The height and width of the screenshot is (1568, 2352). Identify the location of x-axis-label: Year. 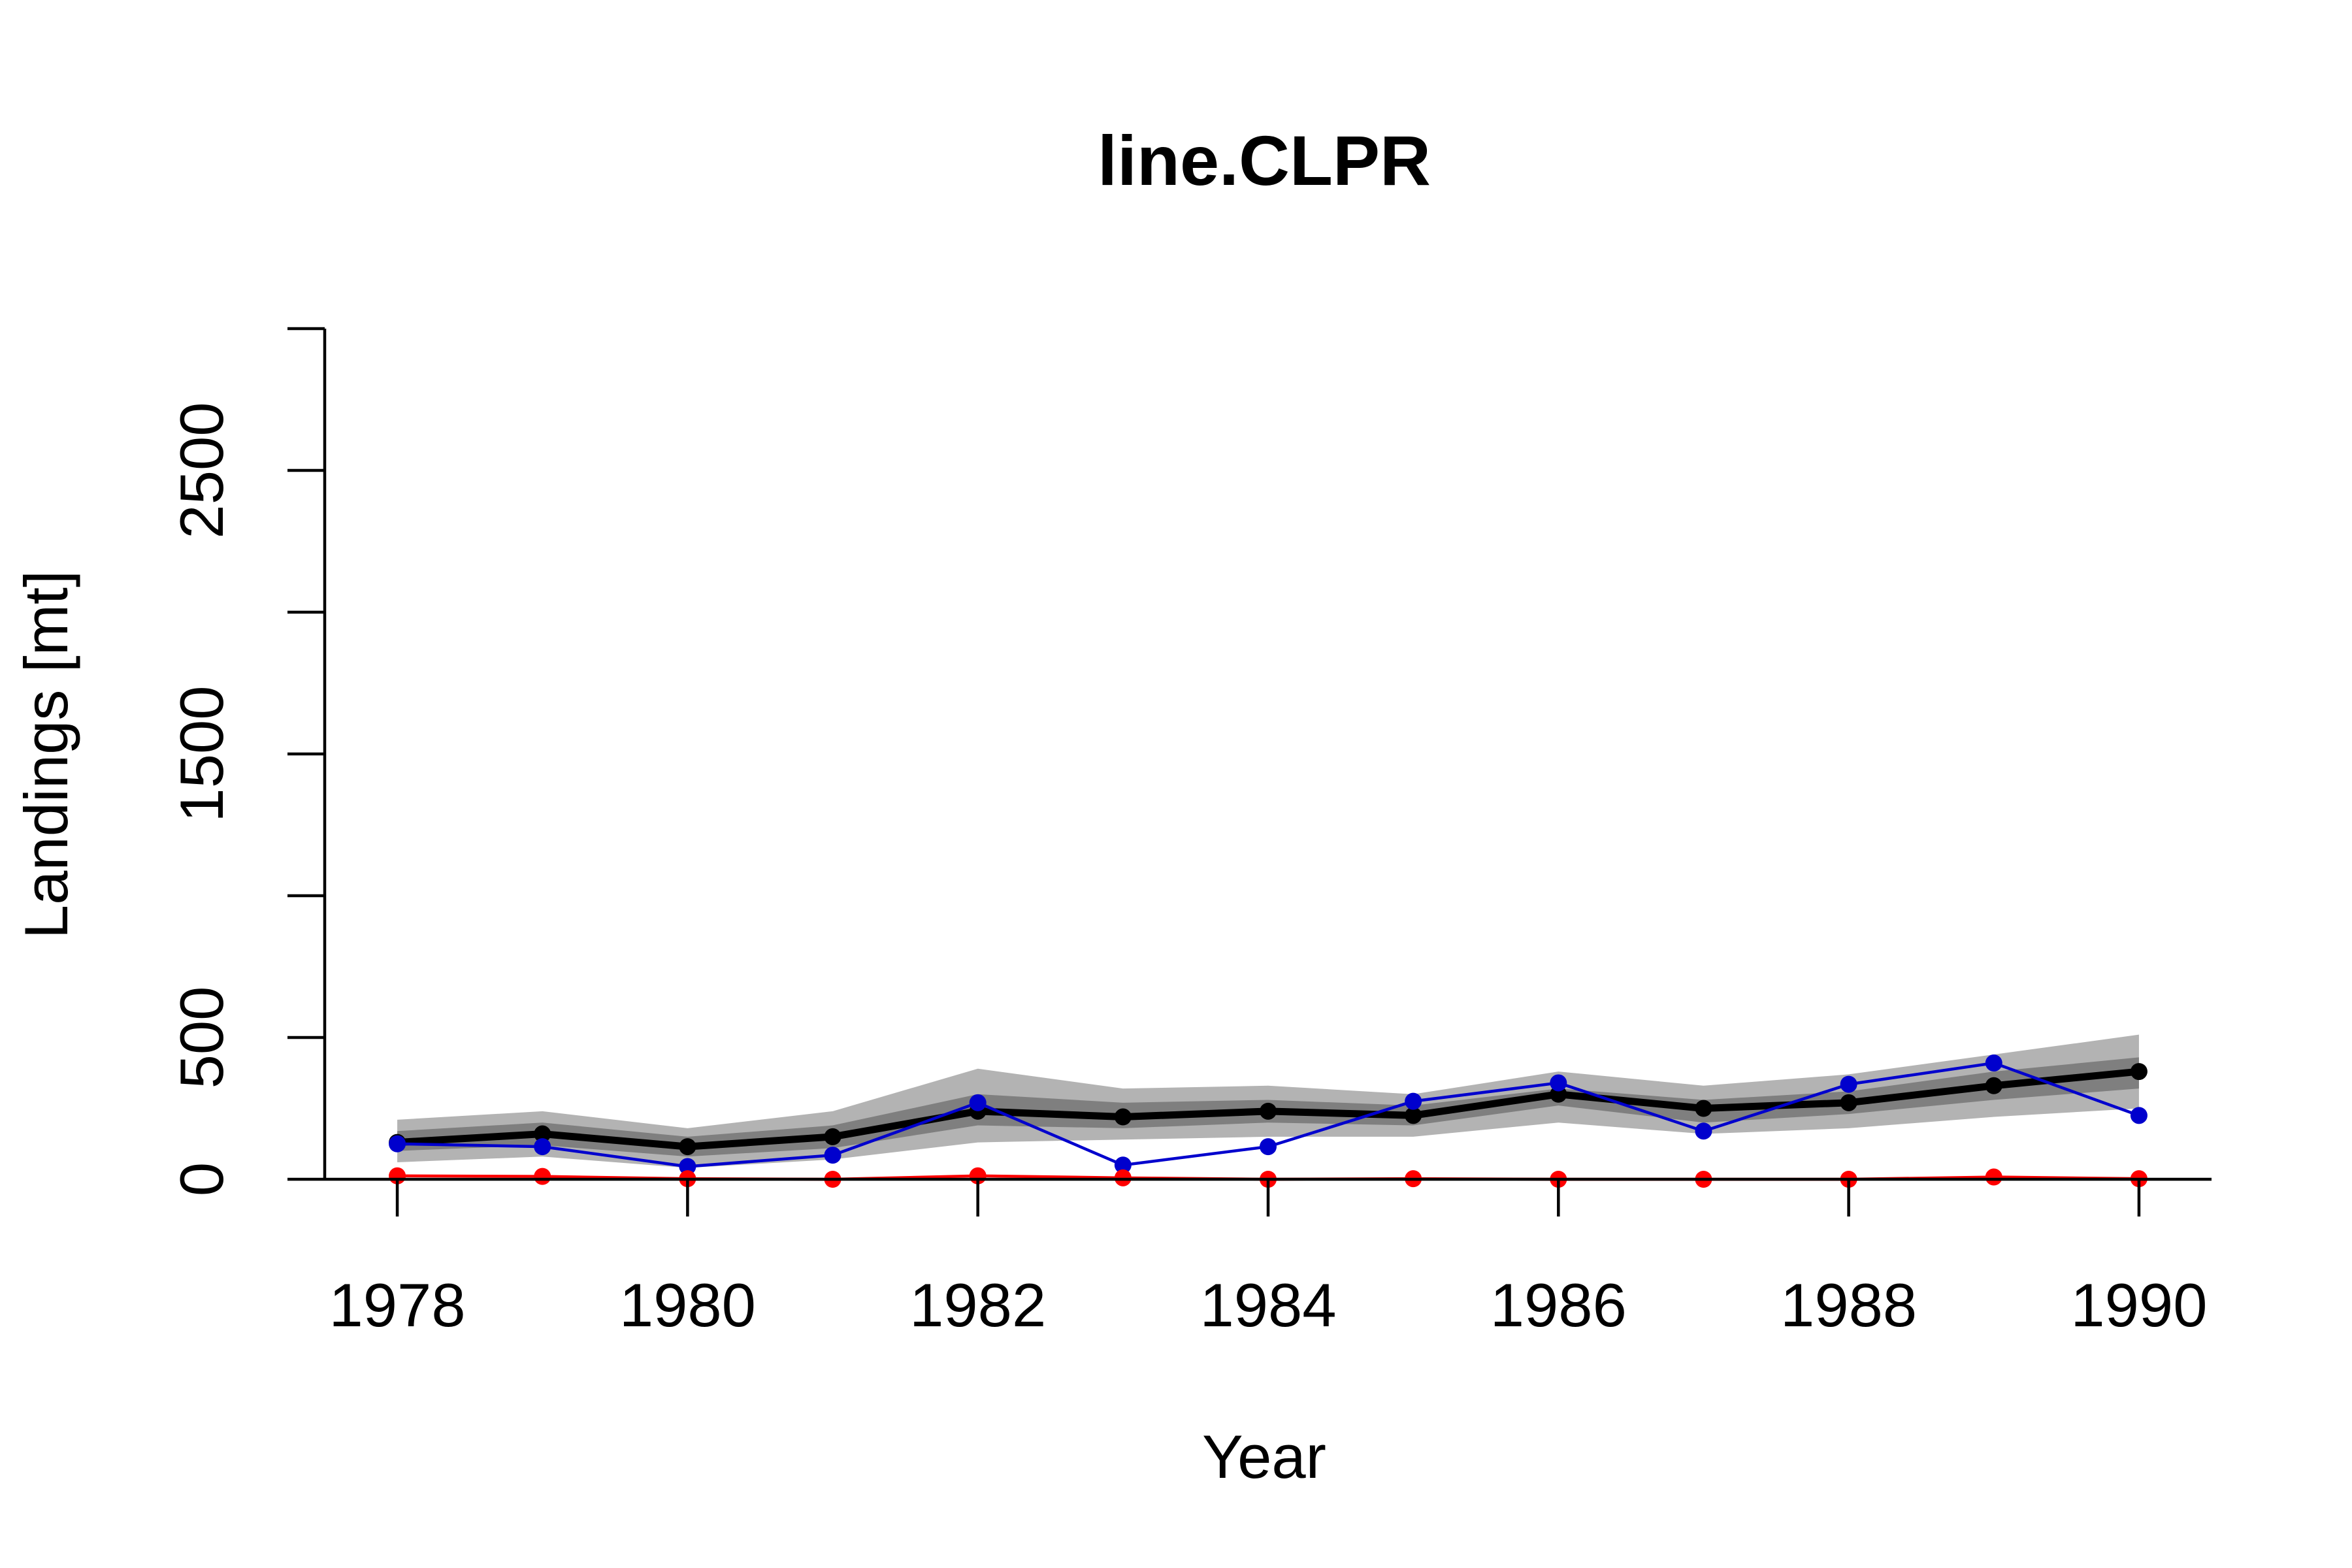
(1264, 1456).